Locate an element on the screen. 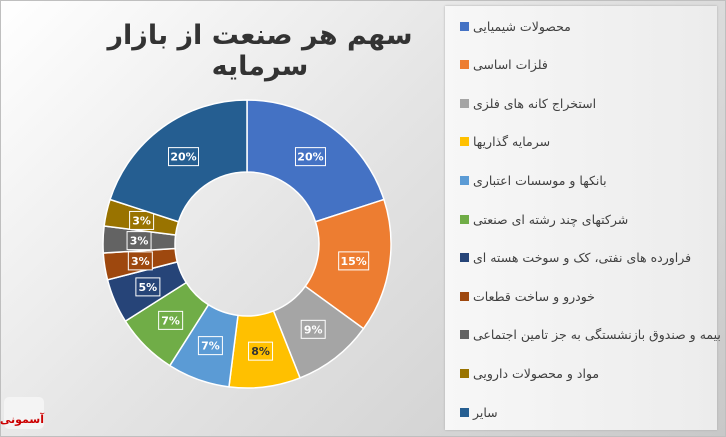 The width and height of the screenshot is (726, 437). legend-item: فراورده های نفتی، کک و سوخت هسته ای is located at coordinates (575, 258).